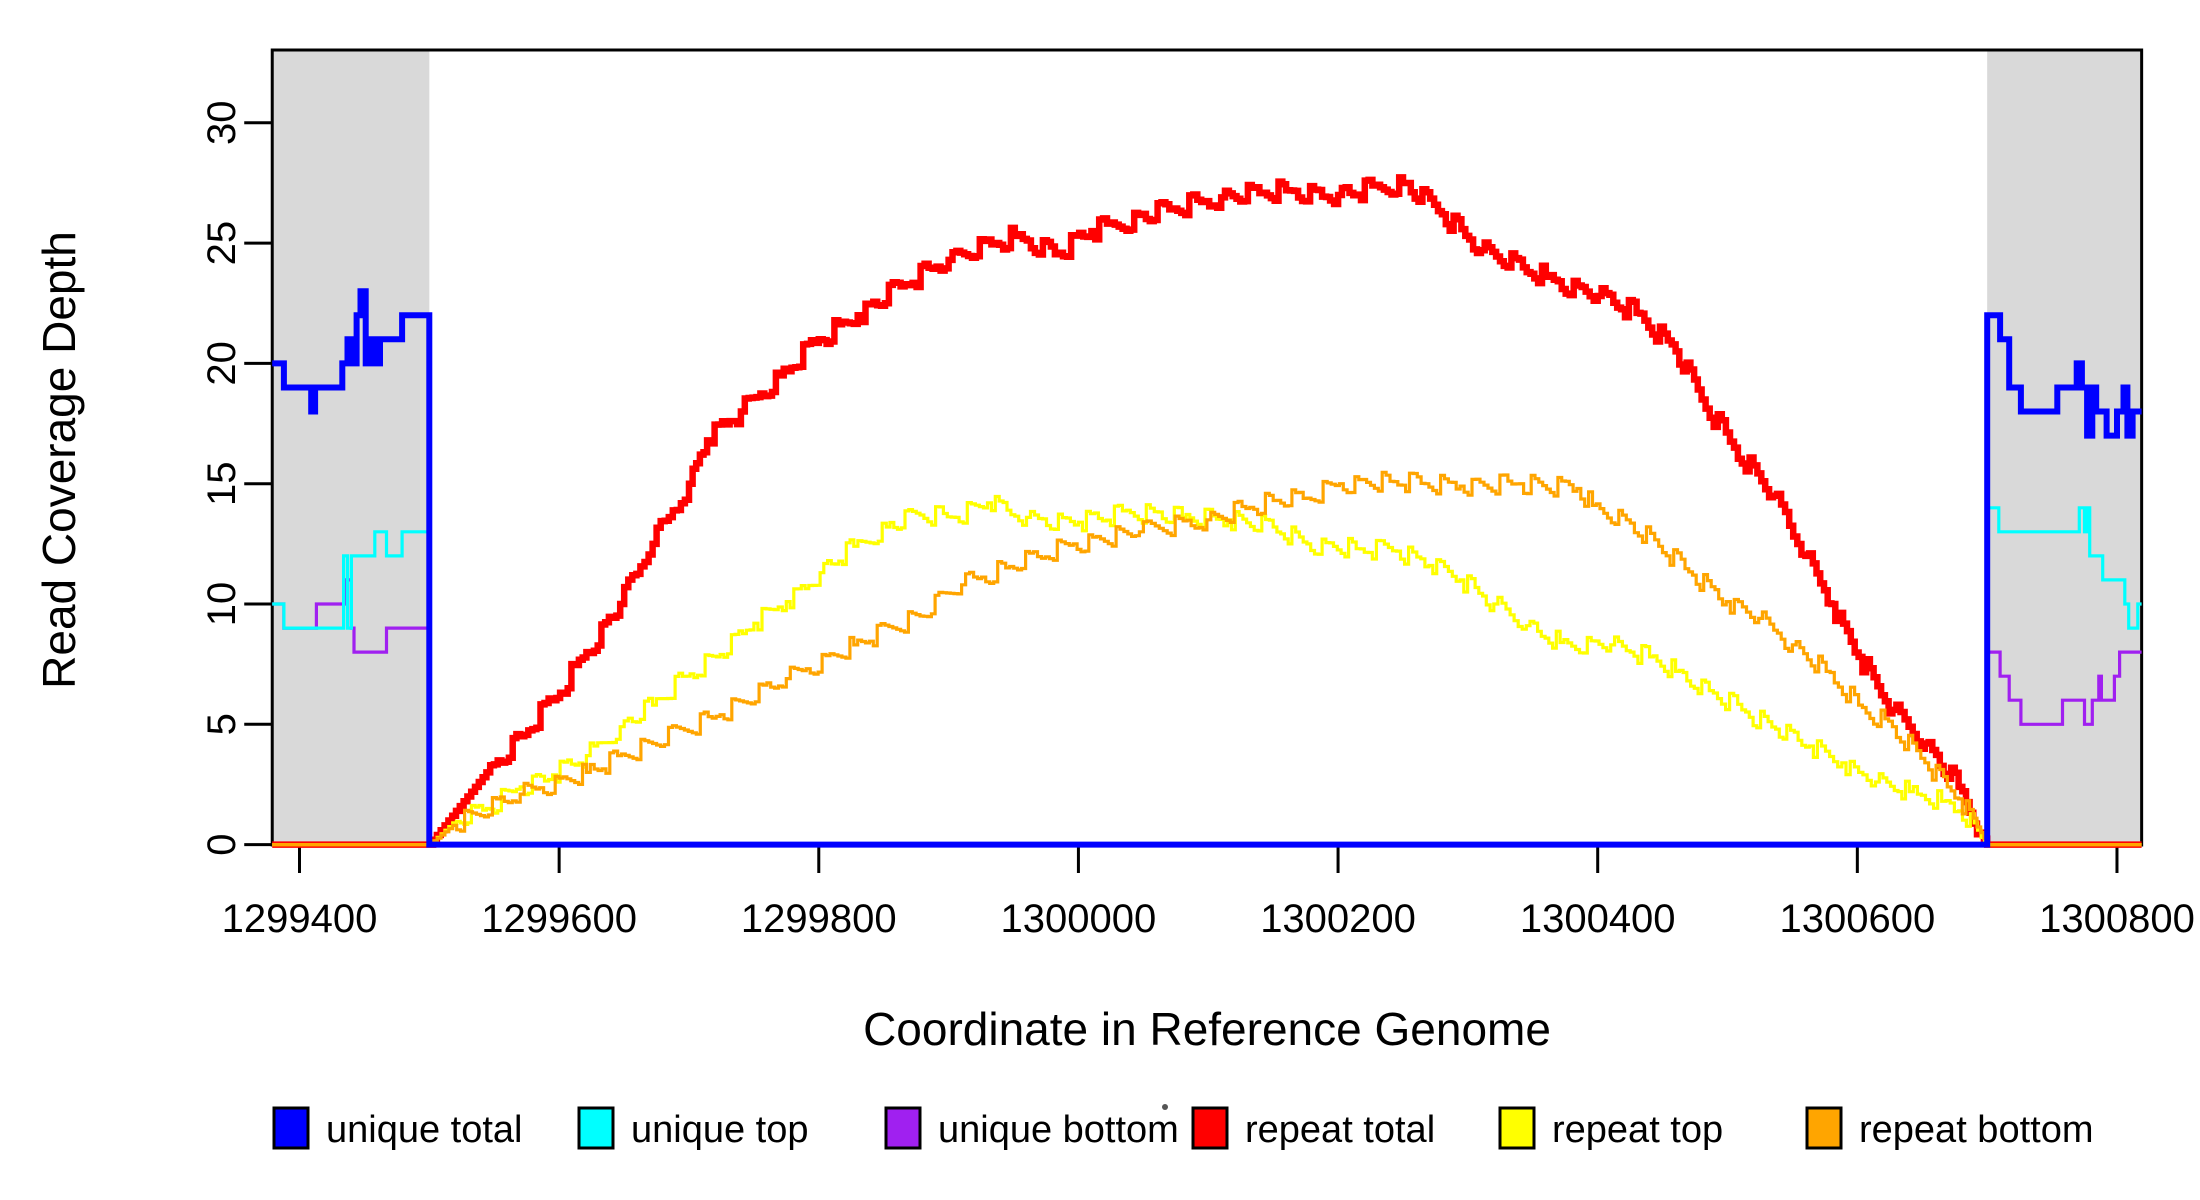 This screenshot has height=1200, width=2200. I want to click on x-tick-label: 1300400, so click(1598, 919).